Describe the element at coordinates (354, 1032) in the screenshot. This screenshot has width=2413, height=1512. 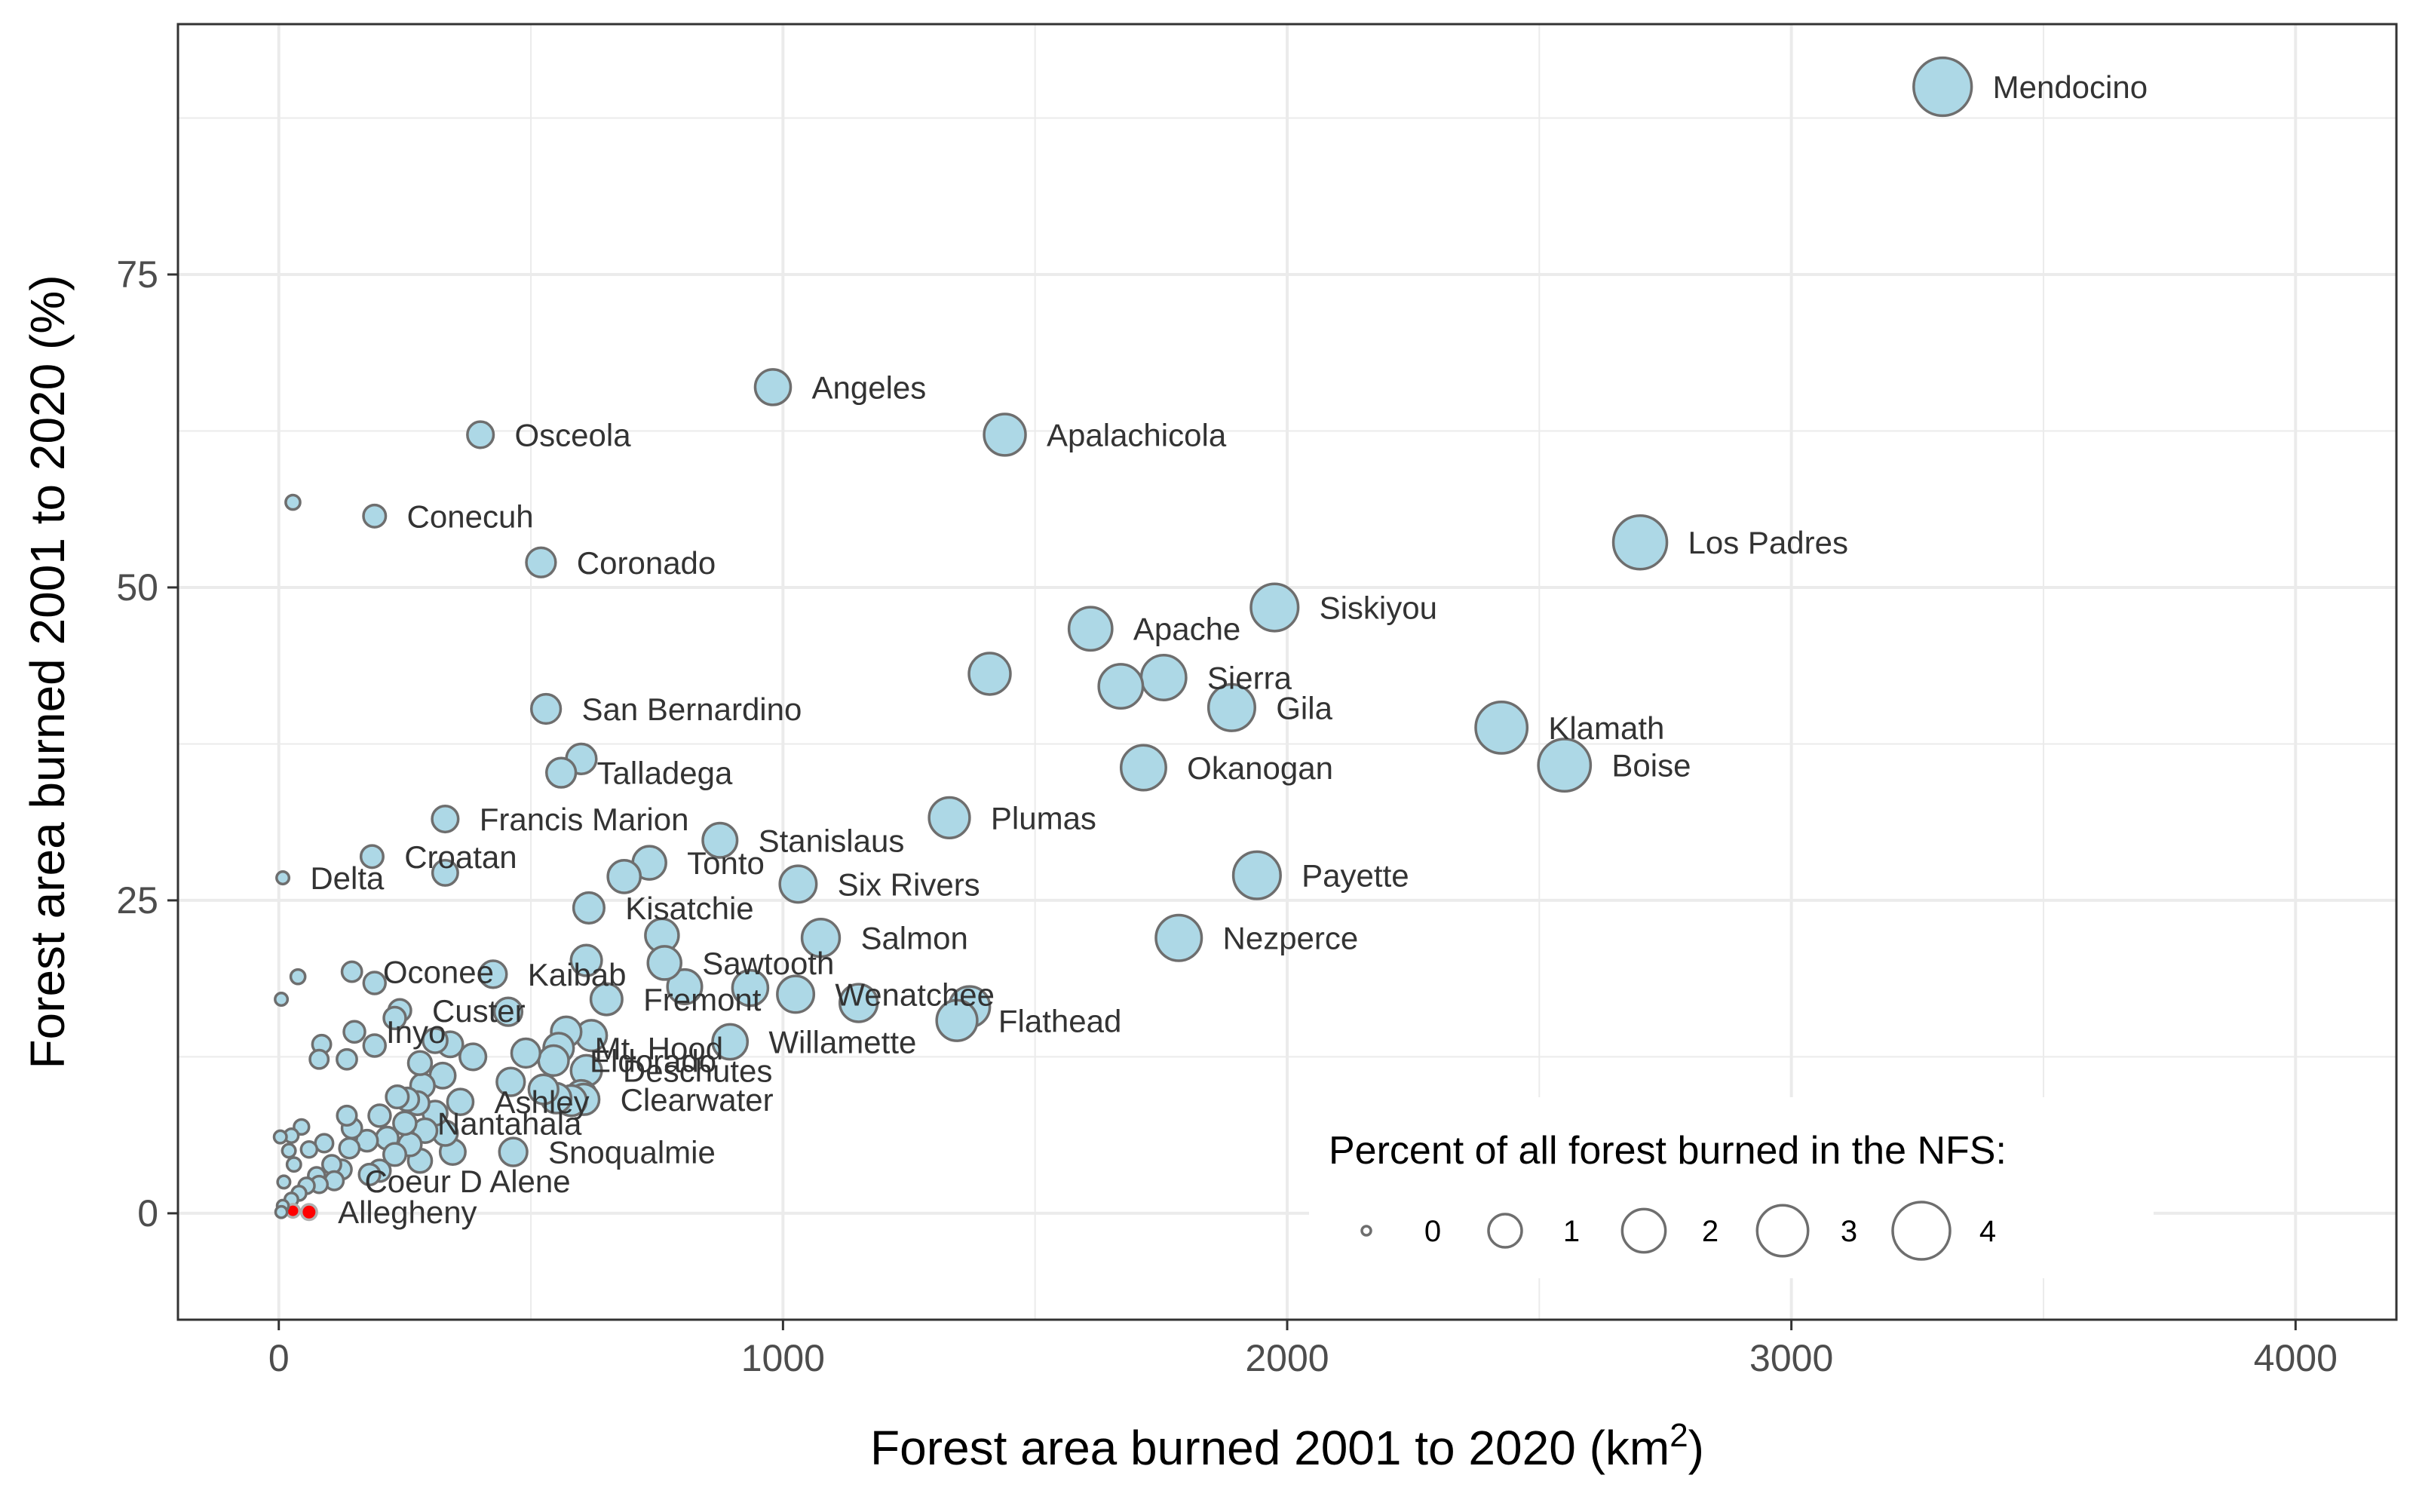
I see `point-inyo` at that location.